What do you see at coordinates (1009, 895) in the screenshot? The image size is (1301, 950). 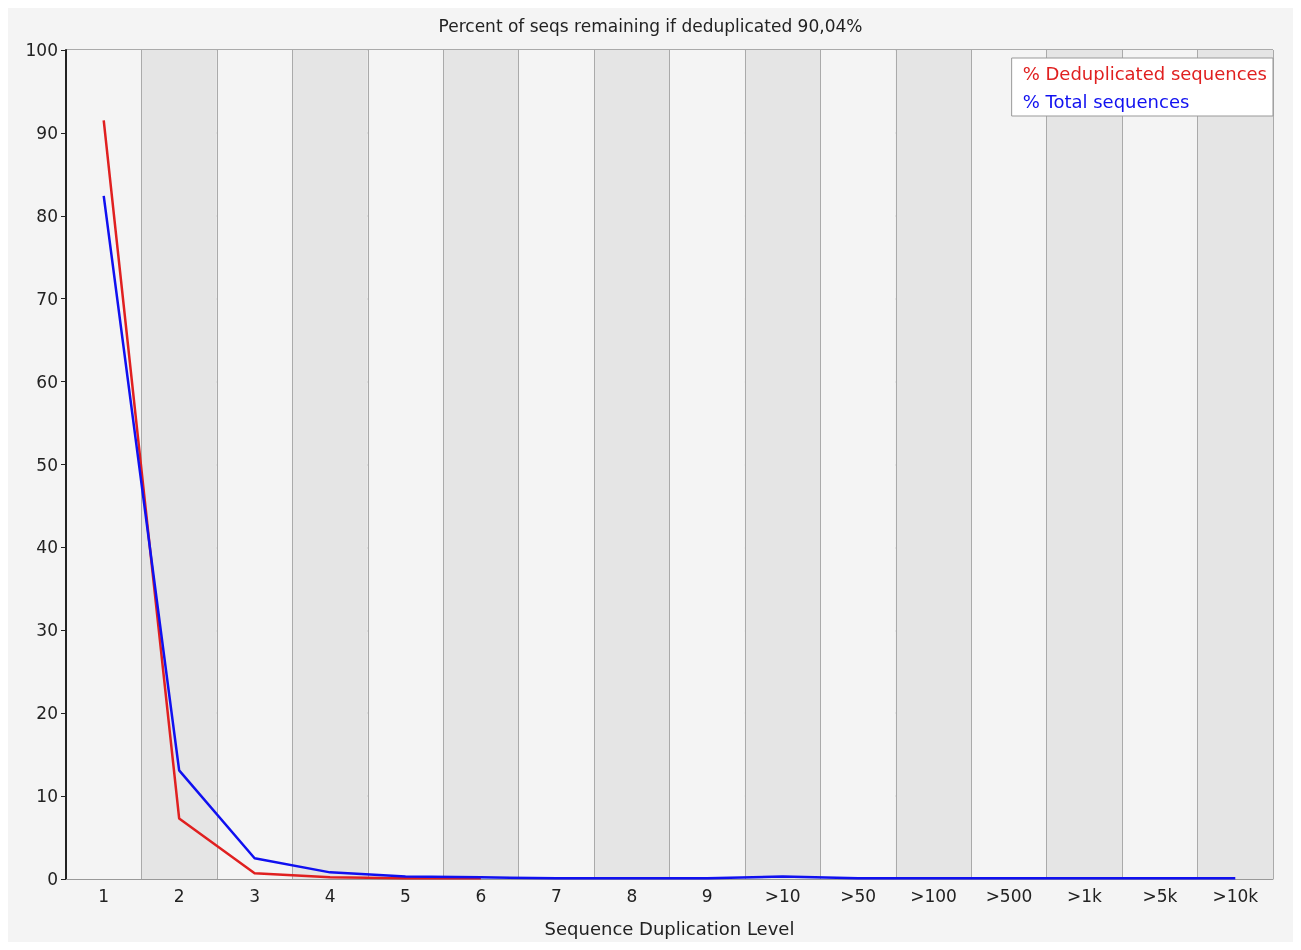 I see `x-tick-label: >500` at bounding box center [1009, 895].